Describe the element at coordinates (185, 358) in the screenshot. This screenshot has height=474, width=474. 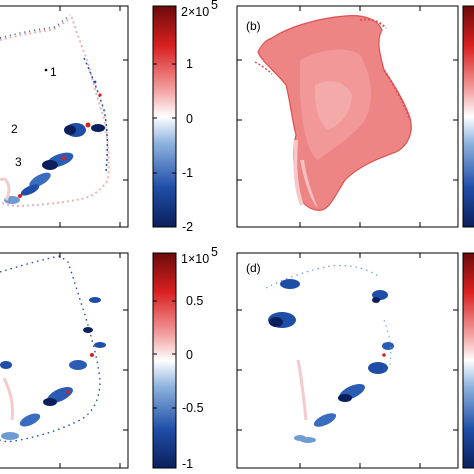
I see `colorbar-c: 1×10 5 0.5 0 -0.5 -1` at that location.